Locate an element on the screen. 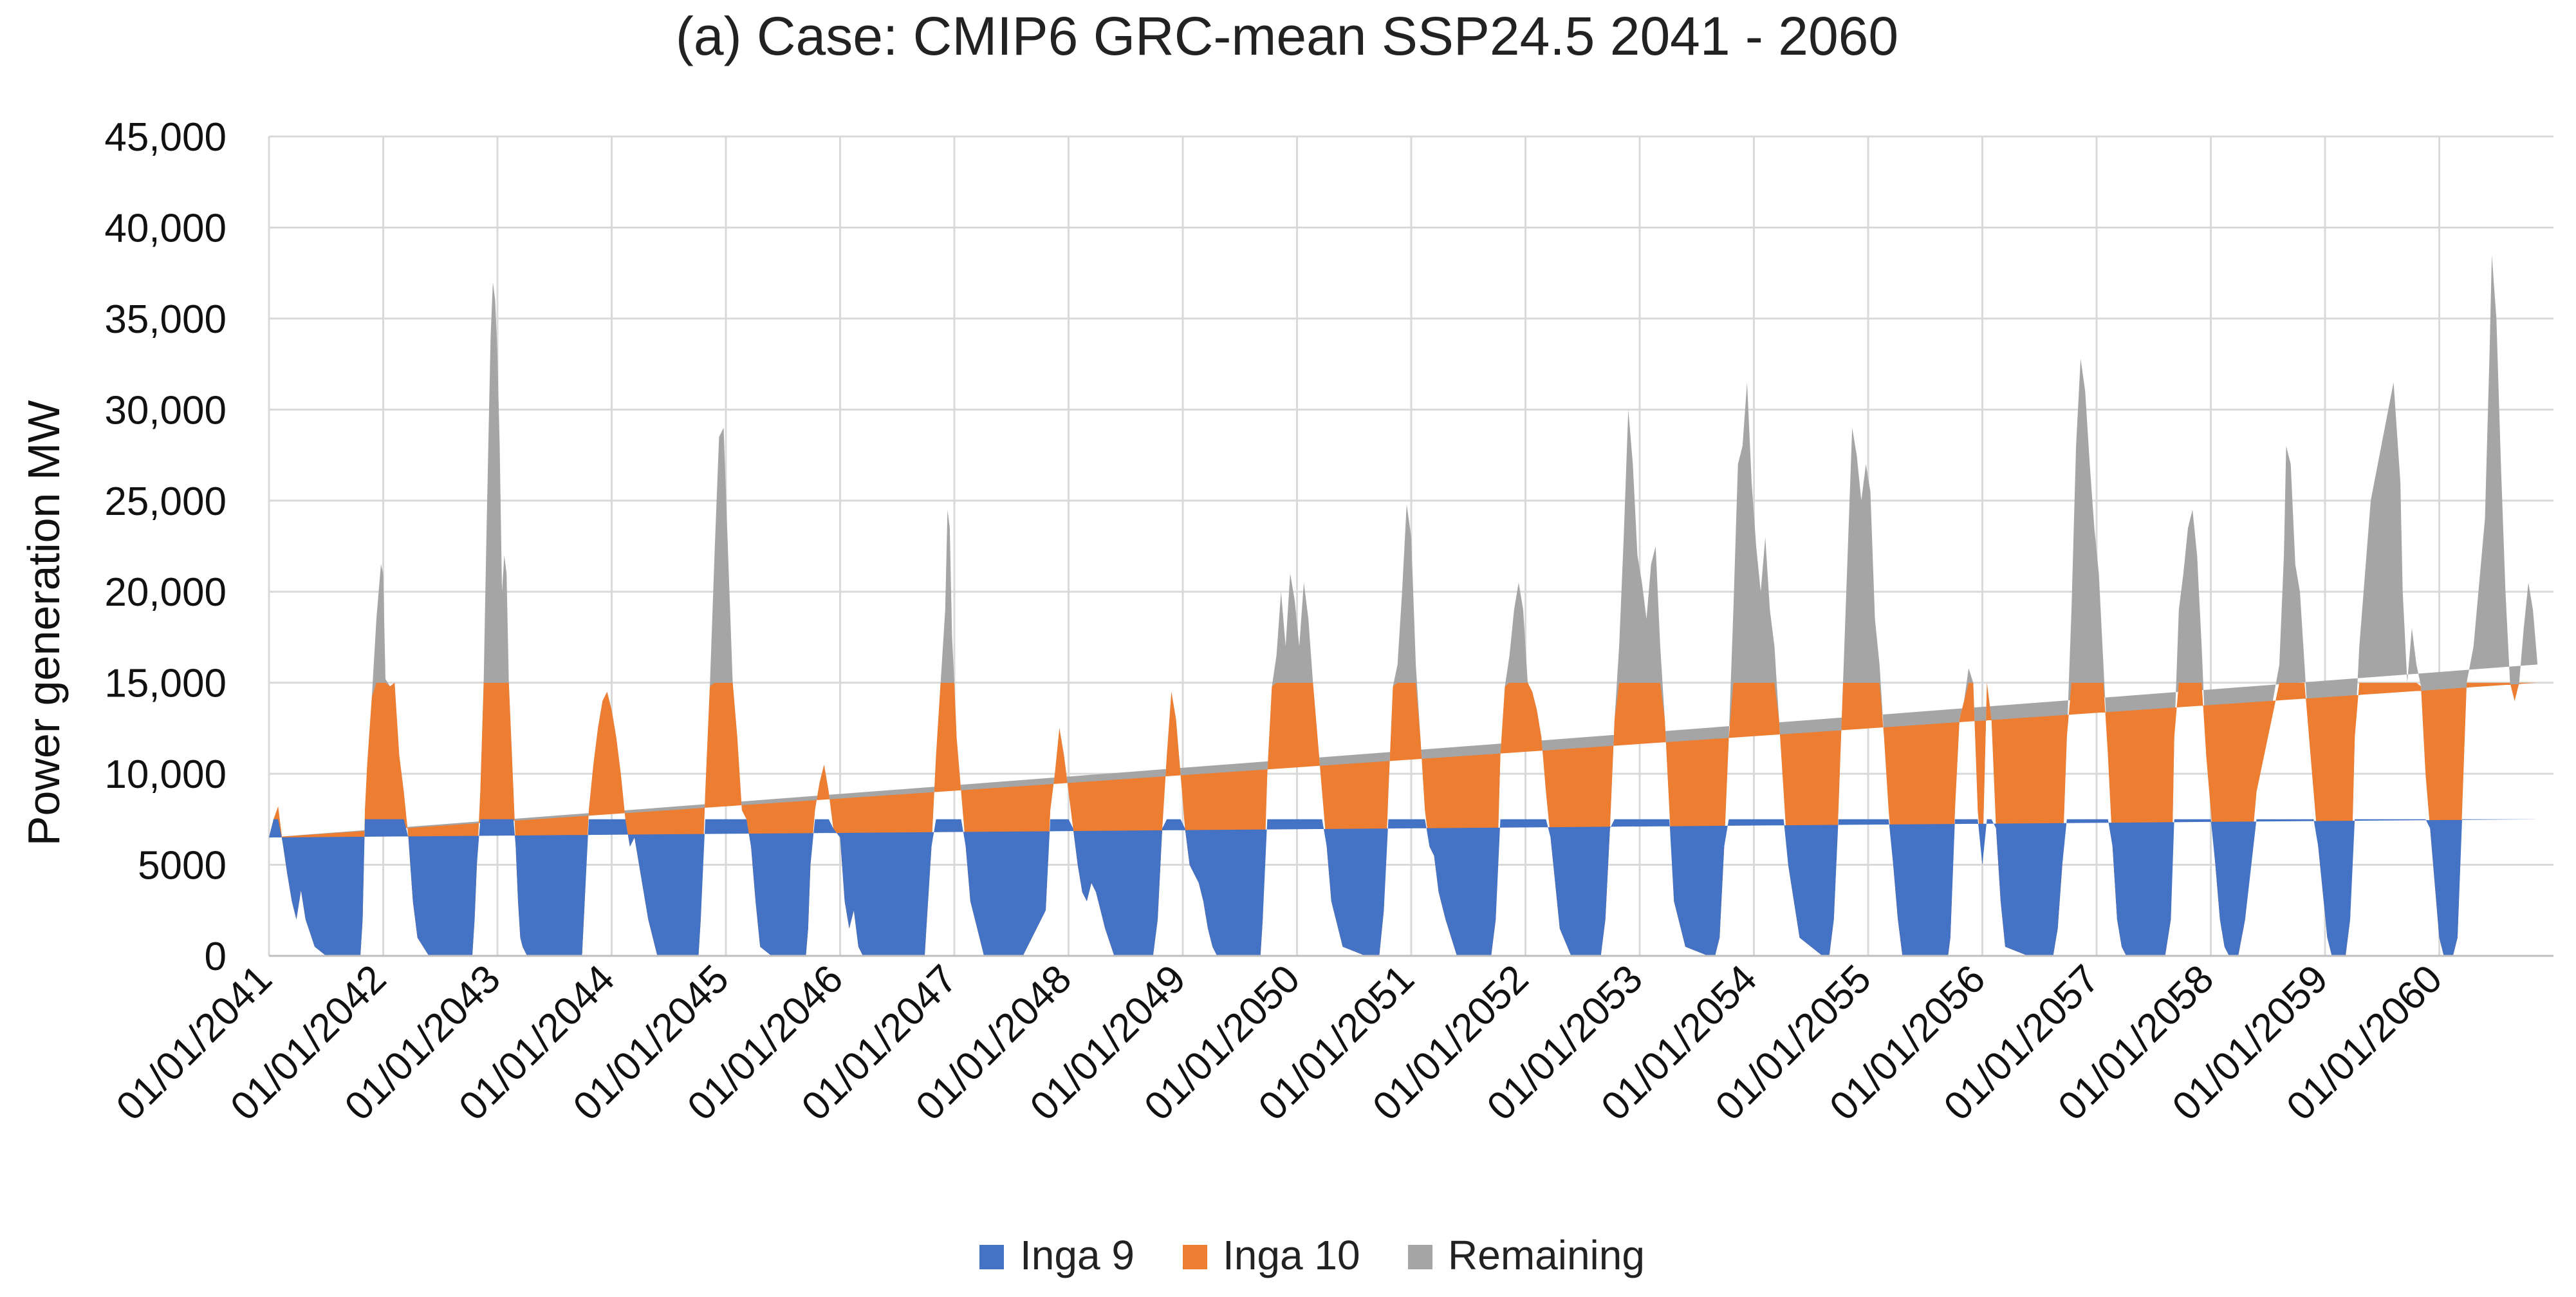  legend: Inga 9 Inga 10 Remaining is located at coordinates (1312, 1255).